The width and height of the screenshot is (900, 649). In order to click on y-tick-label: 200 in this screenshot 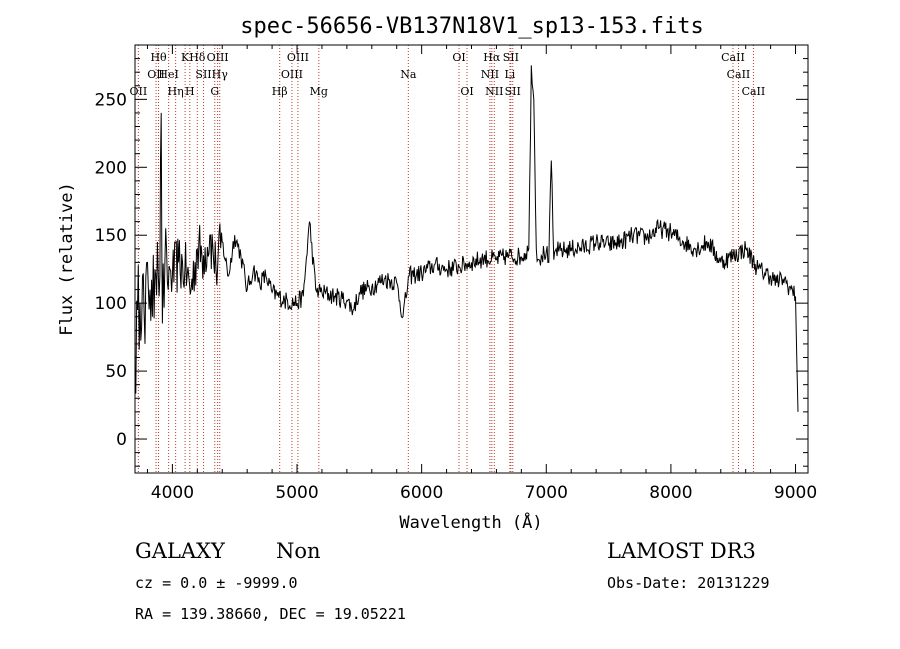, I will do `click(111, 168)`.